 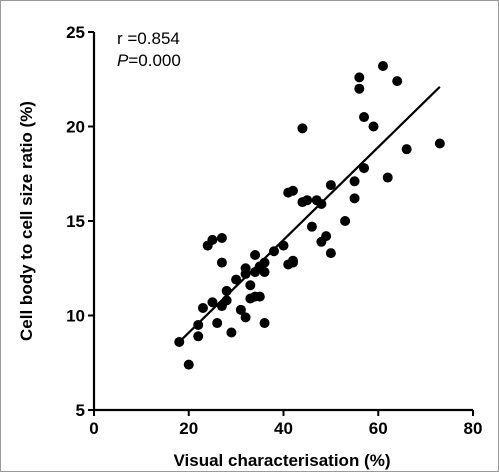 What do you see at coordinates (75, 127) in the screenshot?
I see `y-tick-label: 20` at bounding box center [75, 127].